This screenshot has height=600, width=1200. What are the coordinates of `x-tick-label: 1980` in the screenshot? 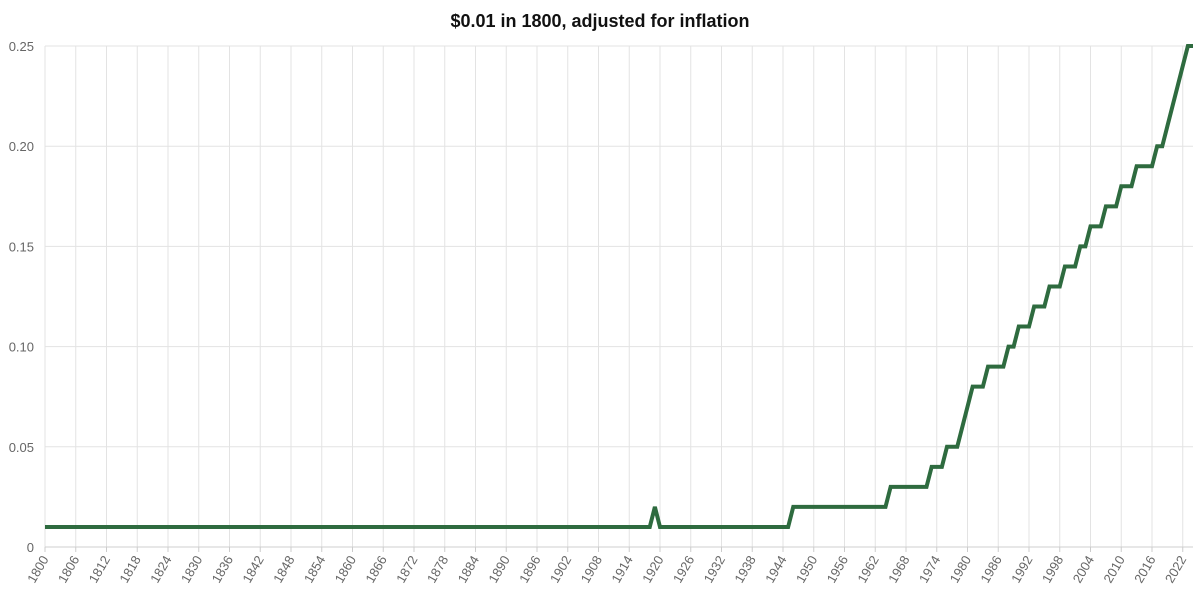 It's located at (960, 569).